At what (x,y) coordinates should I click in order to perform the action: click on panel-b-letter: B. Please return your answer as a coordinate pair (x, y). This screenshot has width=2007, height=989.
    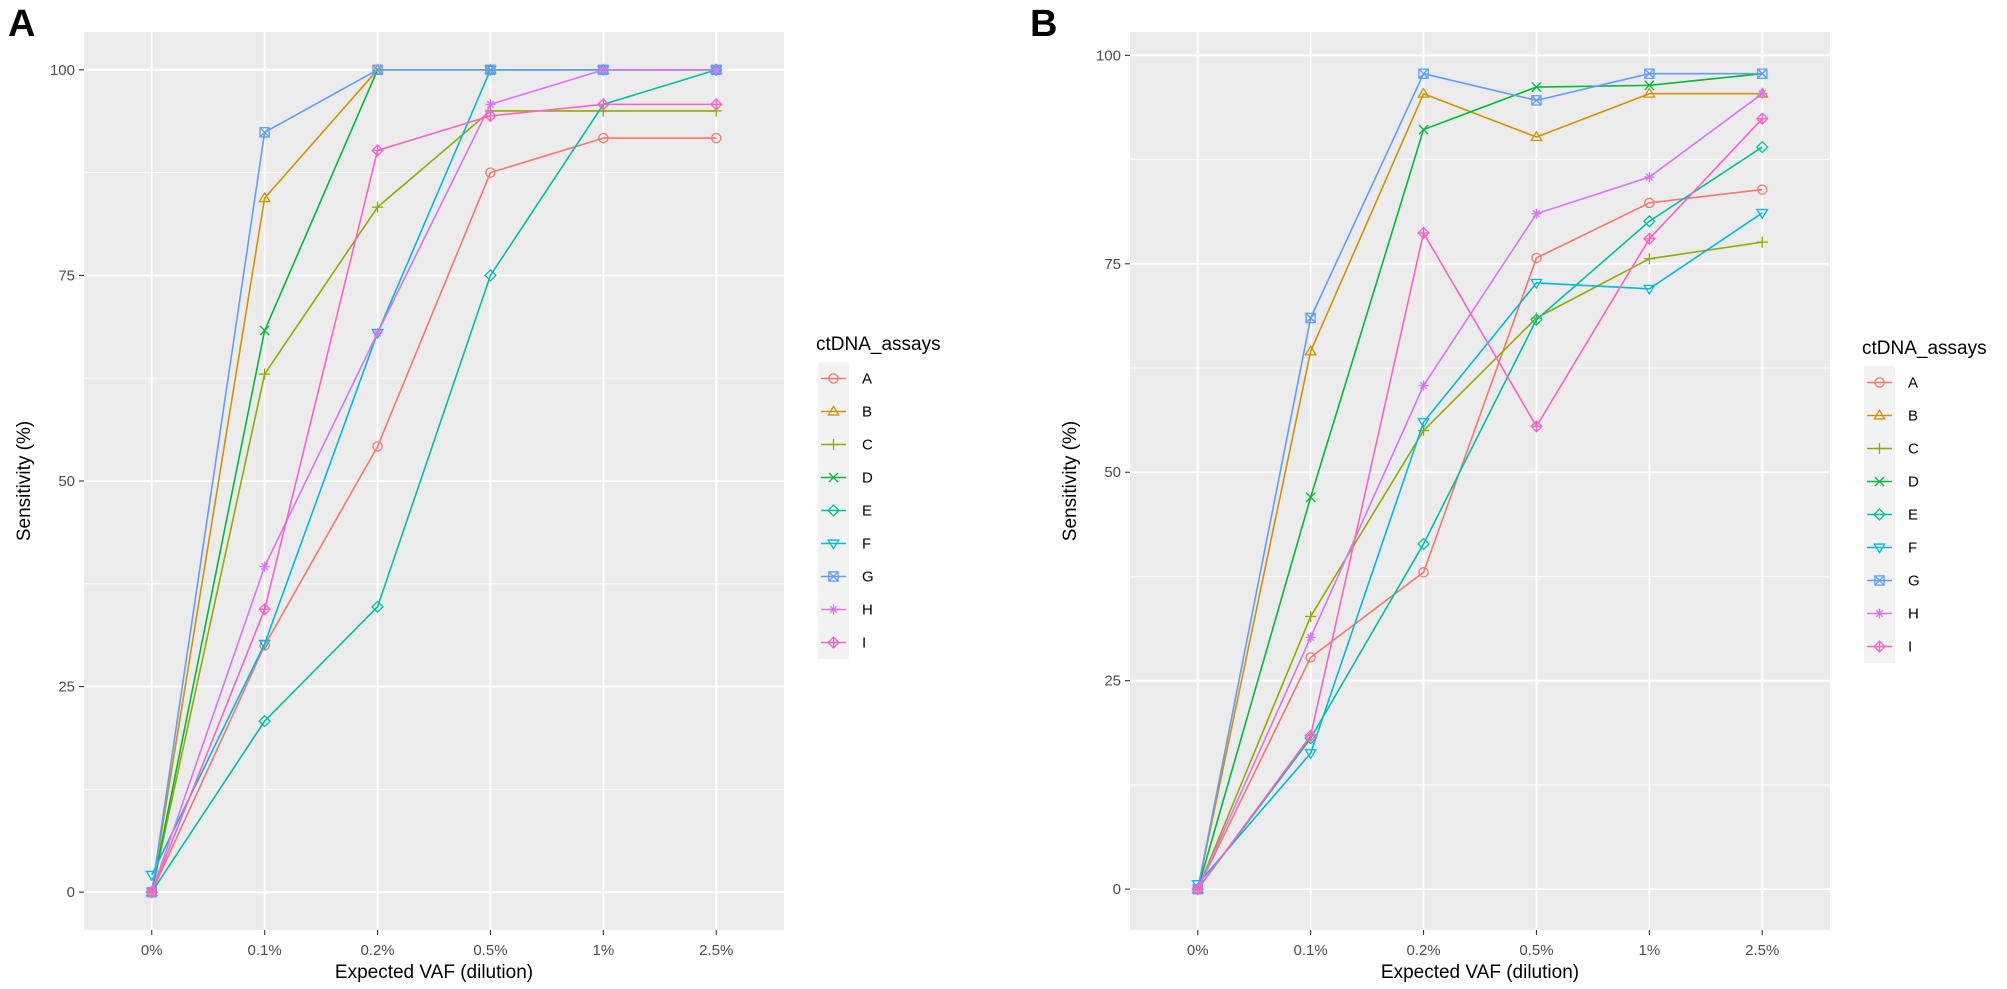
    Looking at the image, I should click on (1043, 24).